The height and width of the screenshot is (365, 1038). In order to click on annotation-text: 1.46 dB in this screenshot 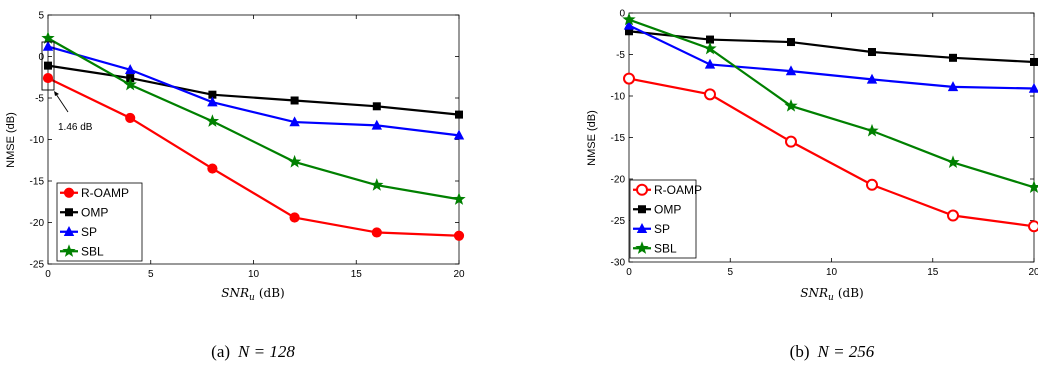, I will do `click(75, 127)`.